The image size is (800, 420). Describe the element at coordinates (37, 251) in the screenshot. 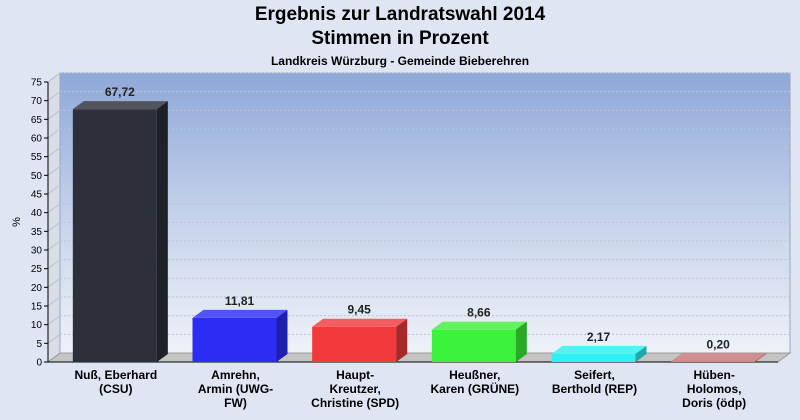

I see `y-tick-label: 30` at that location.